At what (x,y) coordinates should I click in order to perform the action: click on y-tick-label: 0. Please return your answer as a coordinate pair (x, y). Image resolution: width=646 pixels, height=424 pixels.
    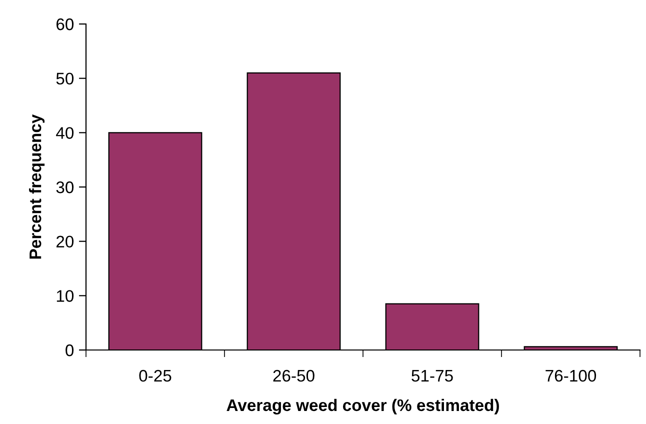
    Looking at the image, I should click on (70, 350).